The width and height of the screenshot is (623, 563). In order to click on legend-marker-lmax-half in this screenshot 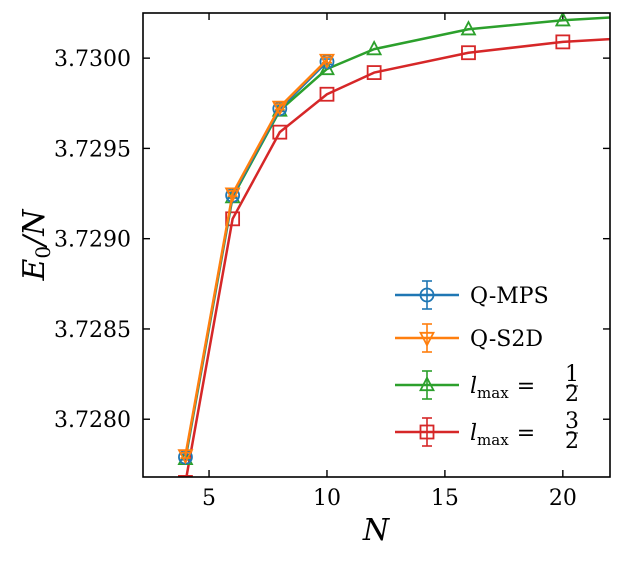, I will do `click(427, 383)`.